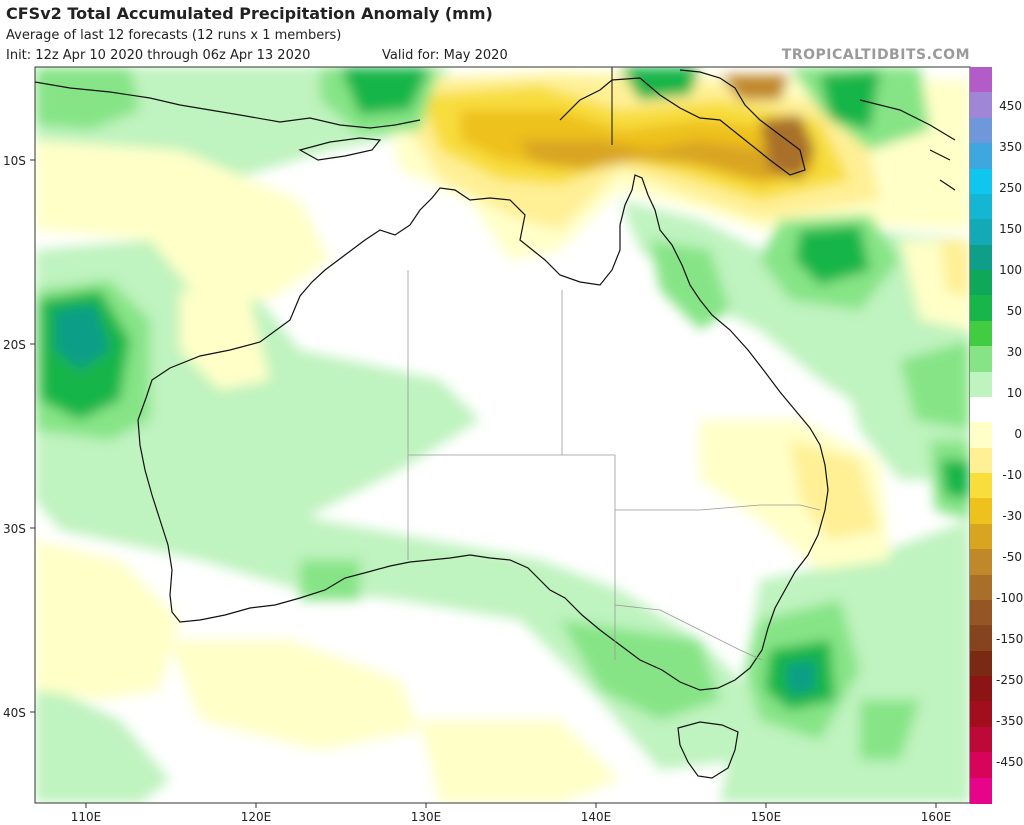  I want to click on timor-coastline, so click(340, 149).